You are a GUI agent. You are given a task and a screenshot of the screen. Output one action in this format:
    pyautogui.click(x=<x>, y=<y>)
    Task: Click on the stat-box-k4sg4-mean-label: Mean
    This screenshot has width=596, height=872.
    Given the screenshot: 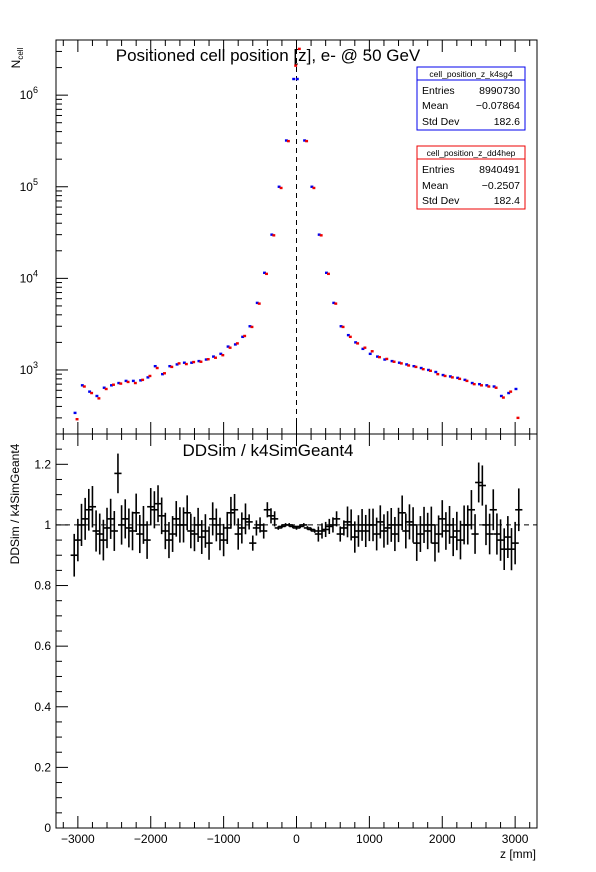 What is the action you would take?
    pyautogui.click(x=435, y=106)
    